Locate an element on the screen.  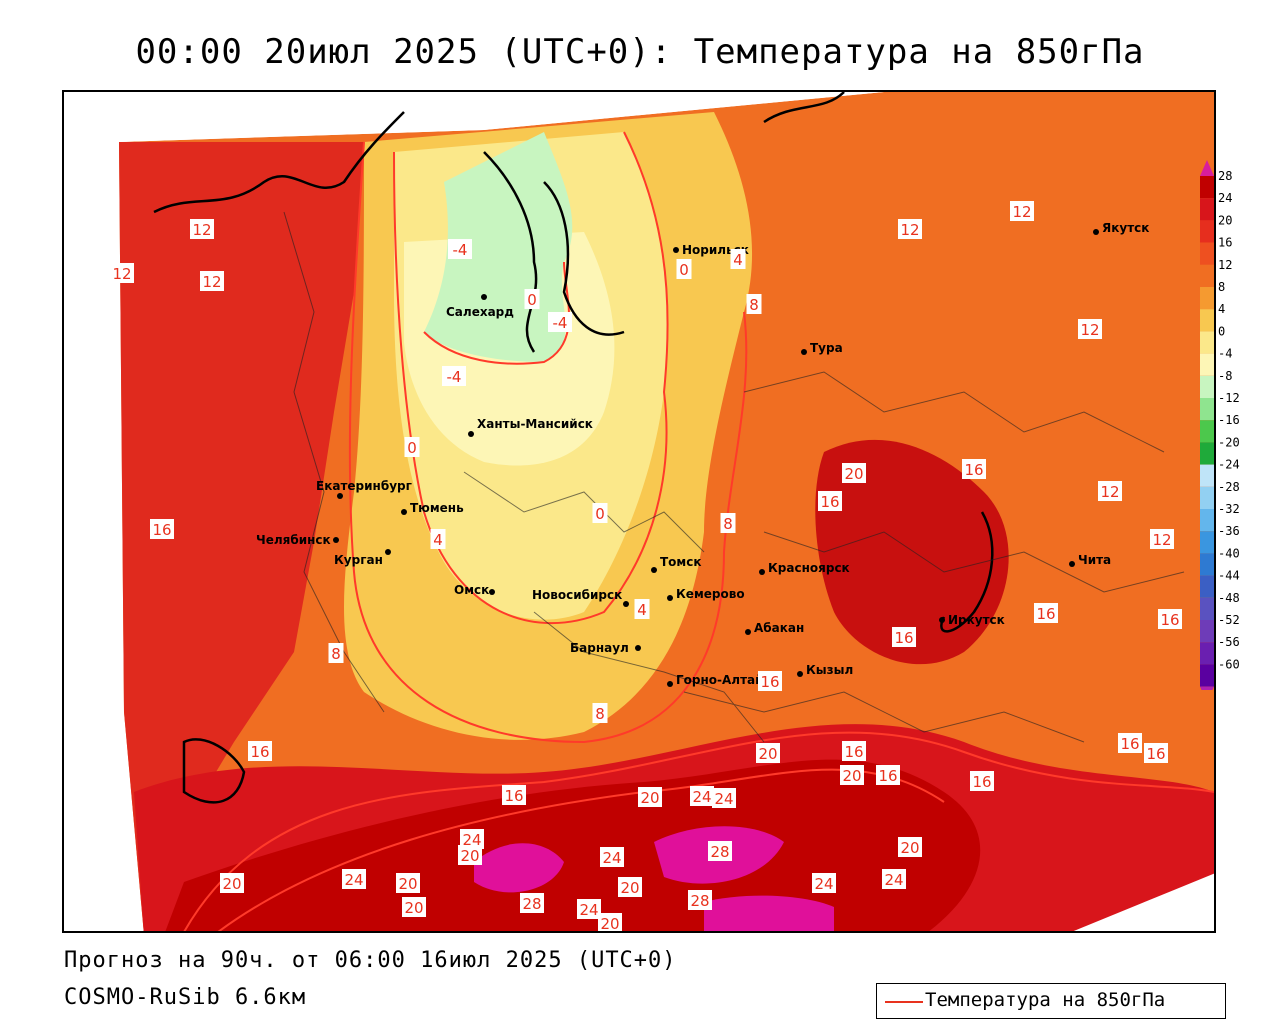
isotherm-label: 8 is located at coordinates (336, 653).